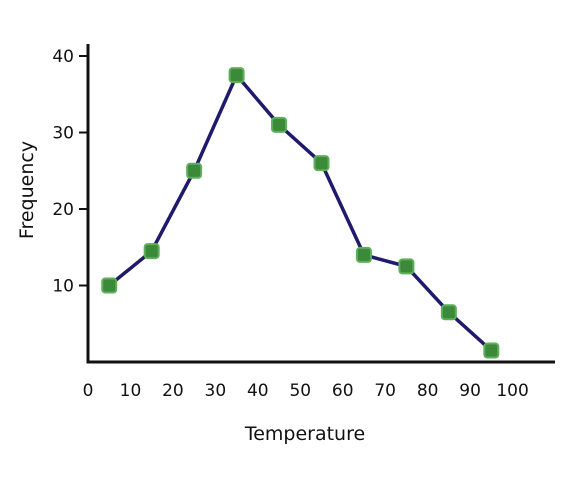  I want to click on y-tick-label: 20, so click(63, 210).